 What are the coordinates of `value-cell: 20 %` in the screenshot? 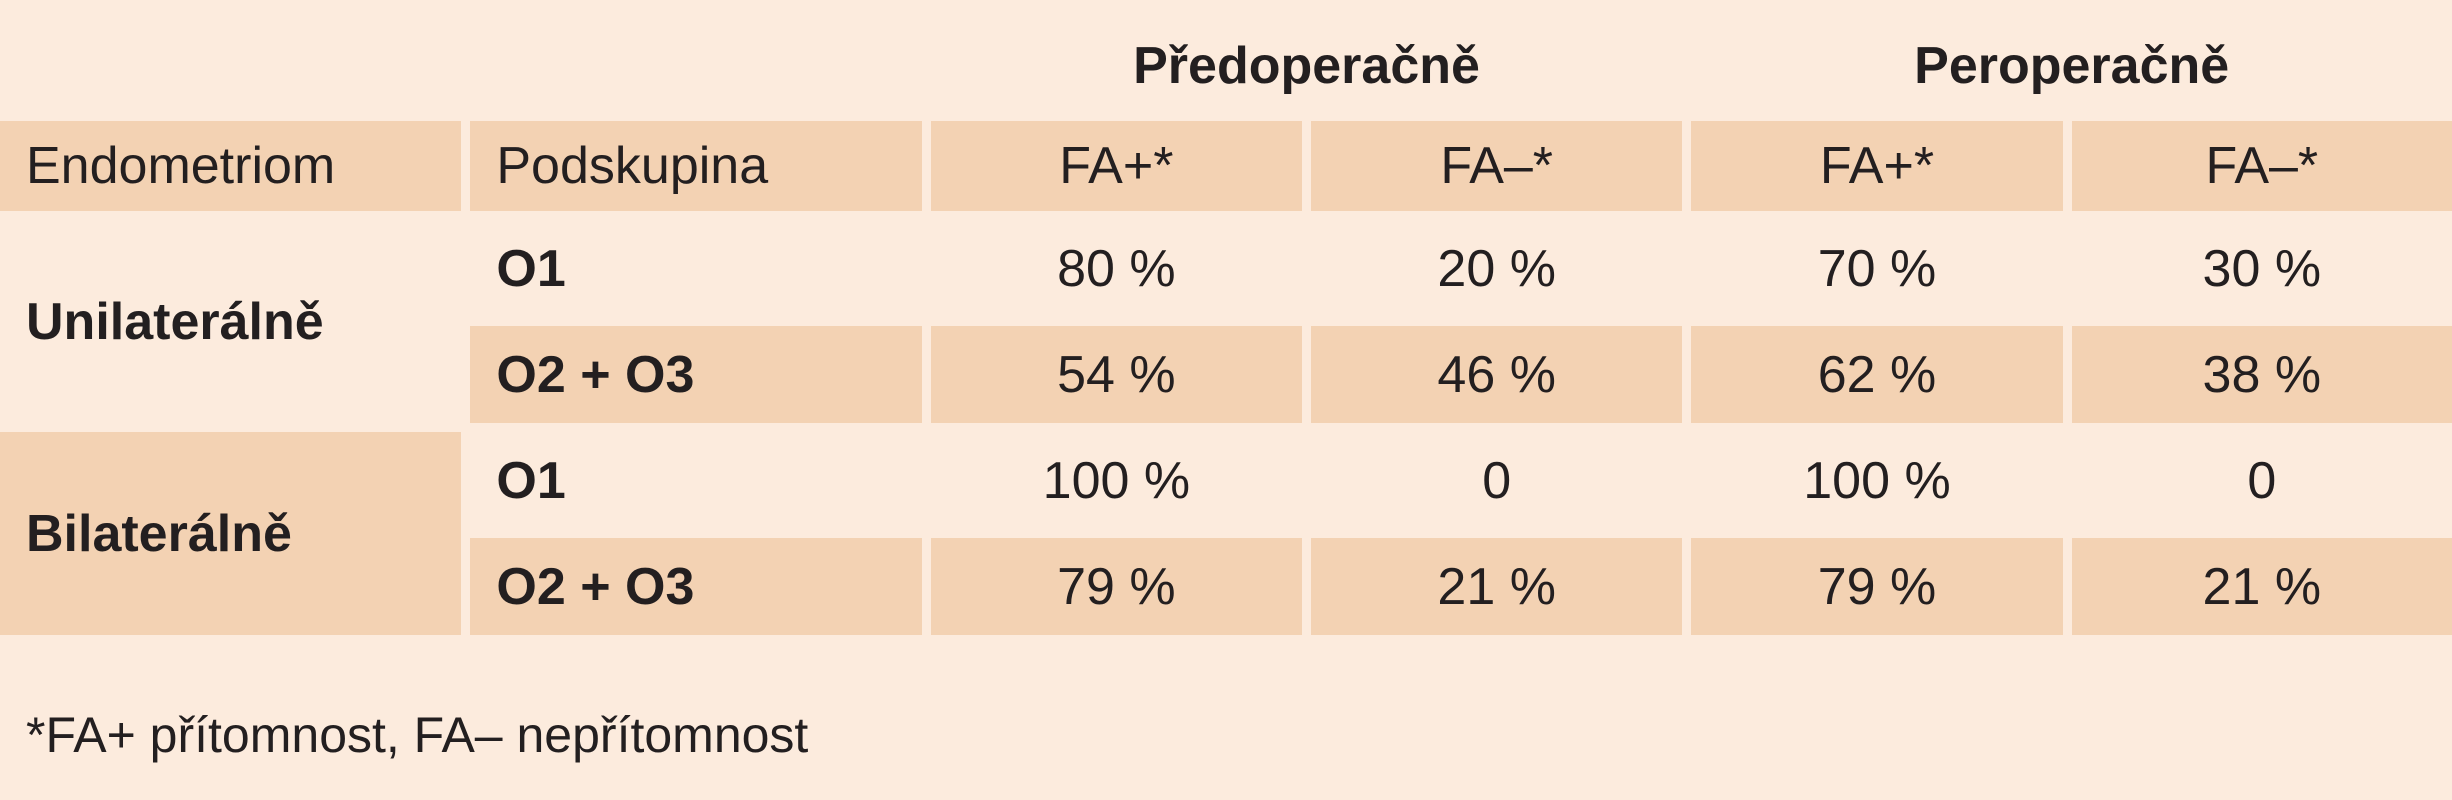 It's located at (1501, 273).